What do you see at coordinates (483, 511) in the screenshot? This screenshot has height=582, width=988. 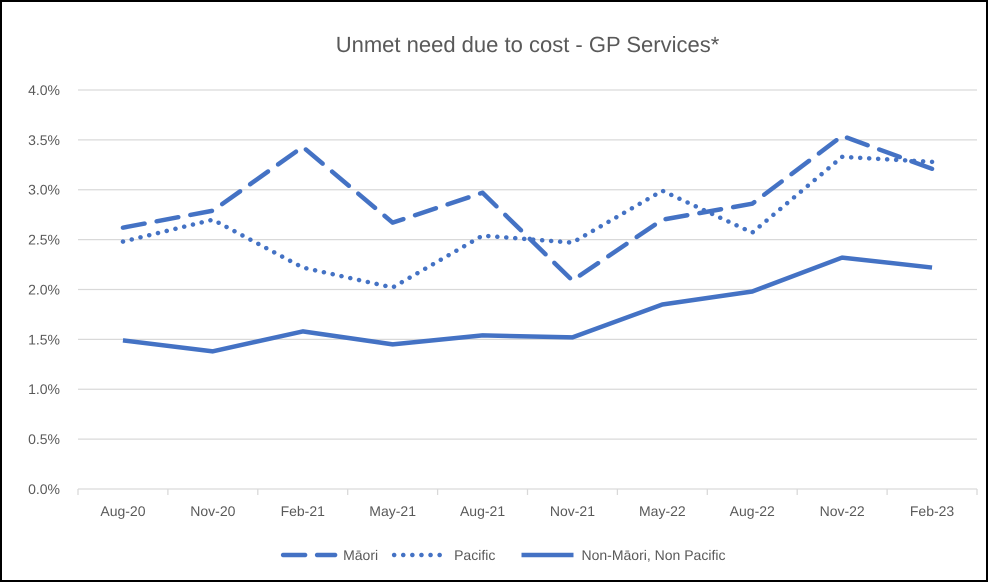 I see `x-tick-label: Aug-21` at bounding box center [483, 511].